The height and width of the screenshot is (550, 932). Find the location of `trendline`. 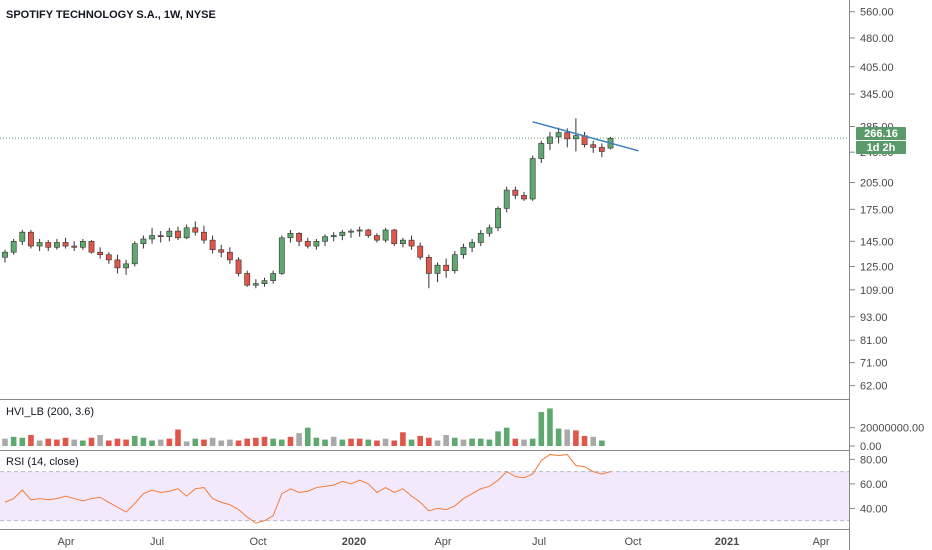

trendline is located at coordinates (585, 136).